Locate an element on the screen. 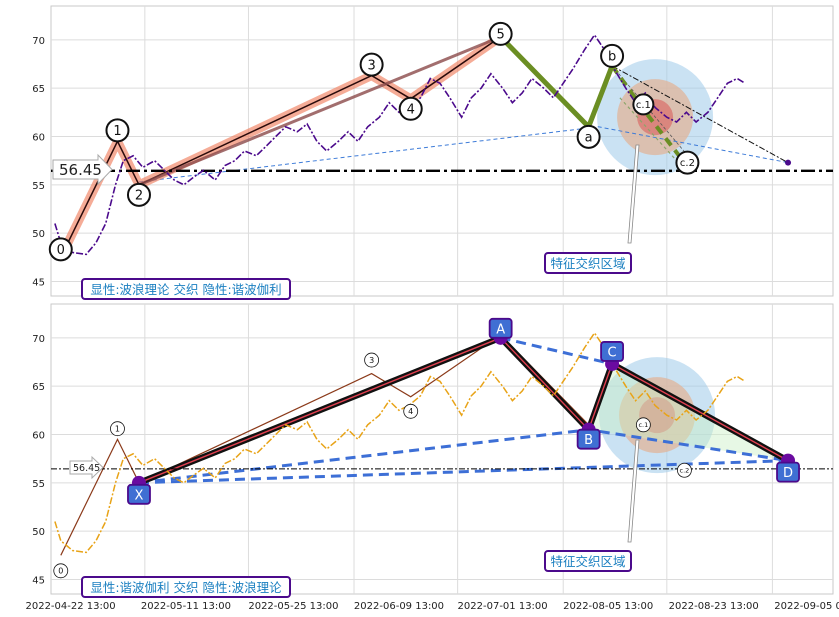  bottom-annotation-text: 显性:谐波伽利 交织 隐性:波浪理论 is located at coordinates (186, 587).